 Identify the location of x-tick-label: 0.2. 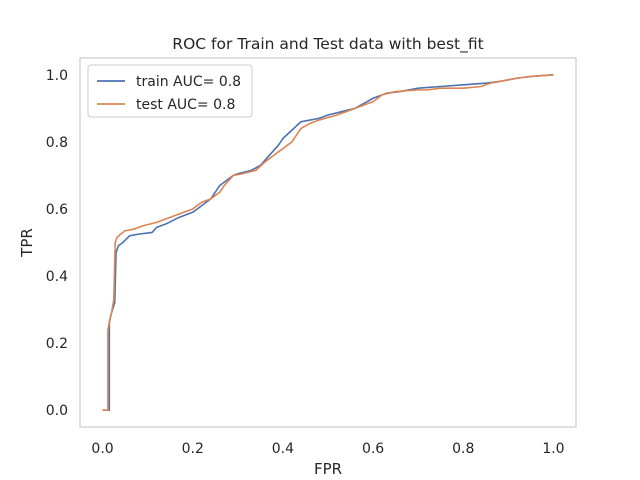
(193, 449).